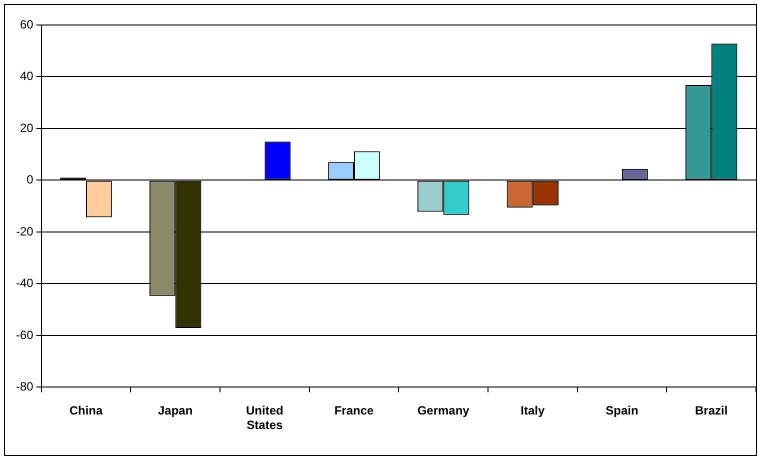  What do you see at coordinates (532, 411) in the screenshot?
I see `x-tick-label: Italy` at bounding box center [532, 411].